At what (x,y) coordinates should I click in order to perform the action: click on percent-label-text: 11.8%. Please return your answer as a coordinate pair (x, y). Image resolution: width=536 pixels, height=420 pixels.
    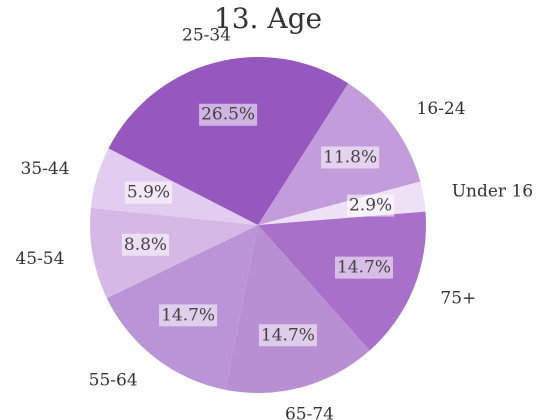
    Looking at the image, I should click on (350, 157).